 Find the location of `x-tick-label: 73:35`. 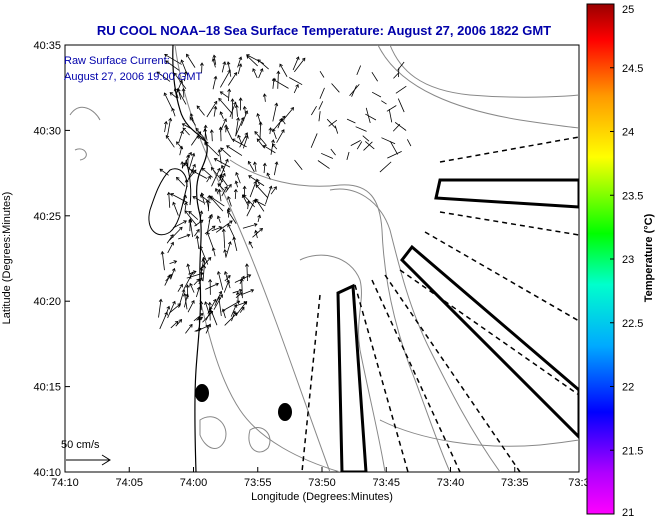

x-tick-label: 73:35 is located at coordinates (515, 483).